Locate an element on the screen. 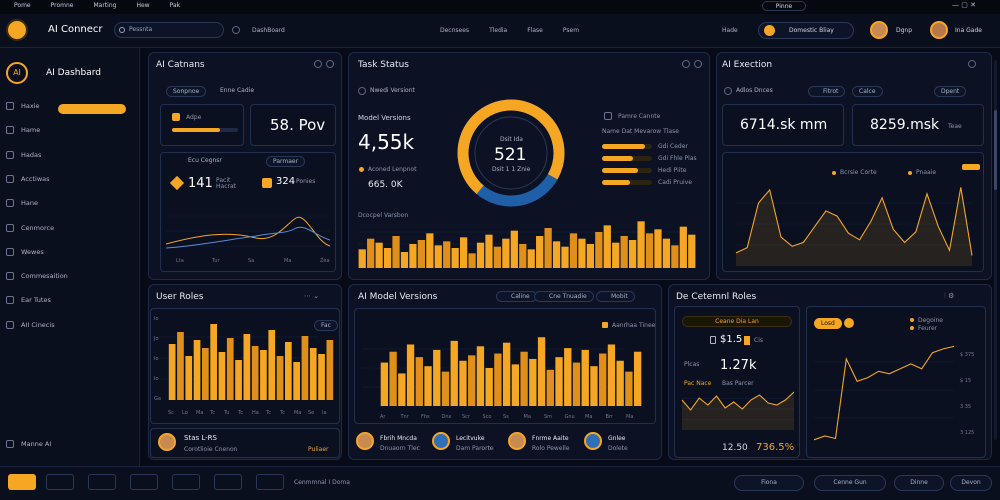  task-gear-icon is located at coordinates (698, 64).